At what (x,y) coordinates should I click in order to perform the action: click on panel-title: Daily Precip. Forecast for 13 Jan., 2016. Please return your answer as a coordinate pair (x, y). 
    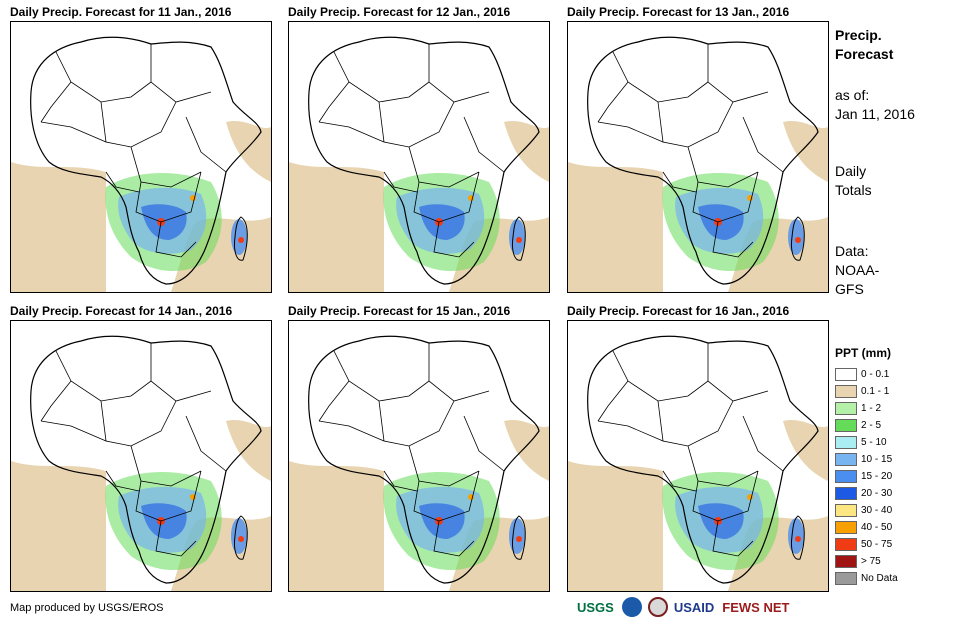
    Looking at the image, I should click on (678, 12).